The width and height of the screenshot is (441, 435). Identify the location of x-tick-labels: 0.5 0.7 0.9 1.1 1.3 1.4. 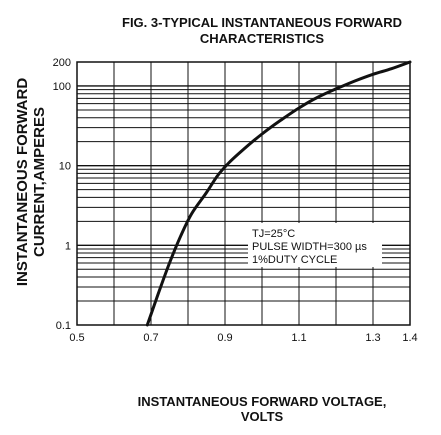
(243, 338).